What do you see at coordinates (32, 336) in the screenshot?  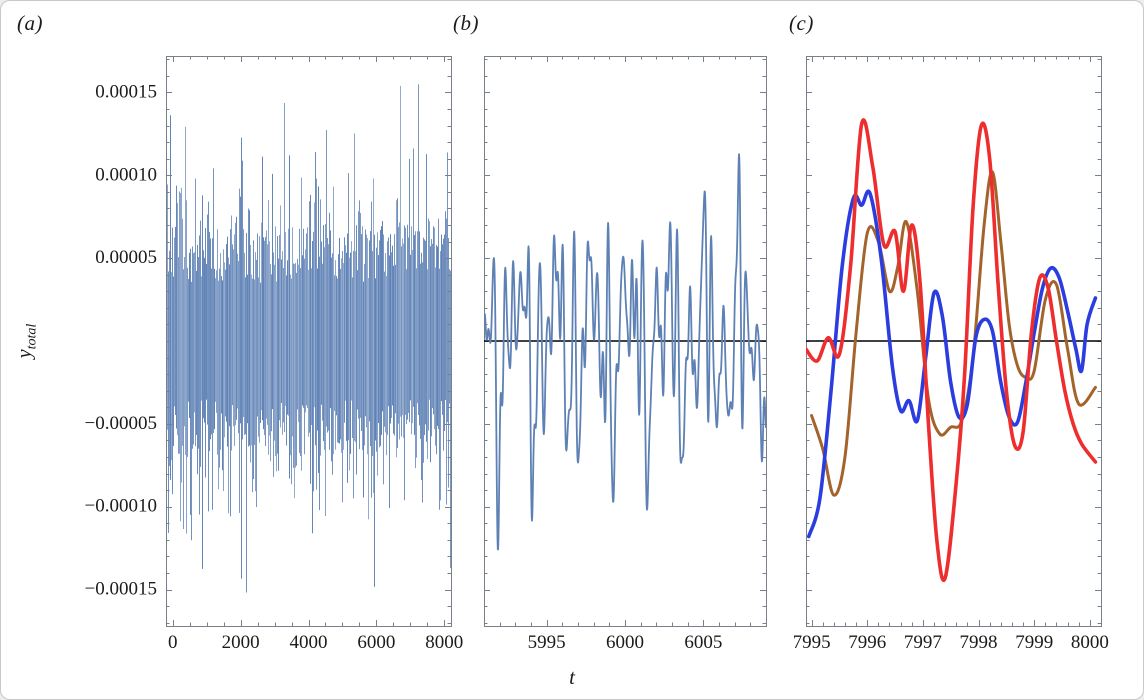 I see `y-axis-label-sub: total` at bounding box center [32, 336].